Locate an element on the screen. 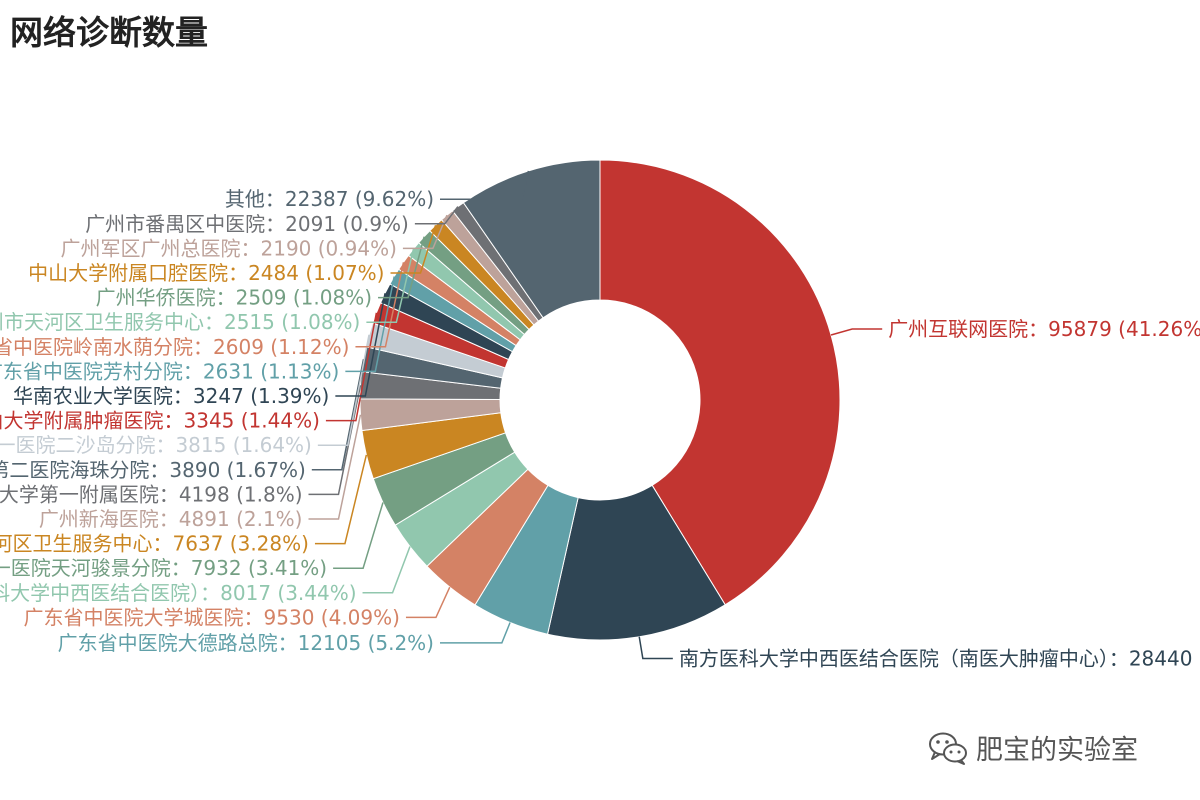 This screenshot has width=1200, height=800. slice-label-18: 广州军区广州总医院：2190 (0.94%) is located at coordinates (229, 248).